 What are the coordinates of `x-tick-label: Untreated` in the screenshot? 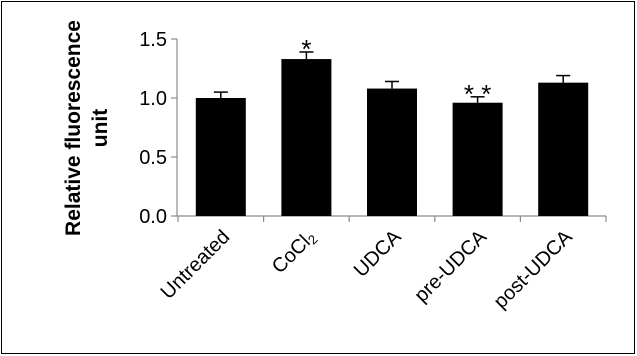 It's located at (196, 265).